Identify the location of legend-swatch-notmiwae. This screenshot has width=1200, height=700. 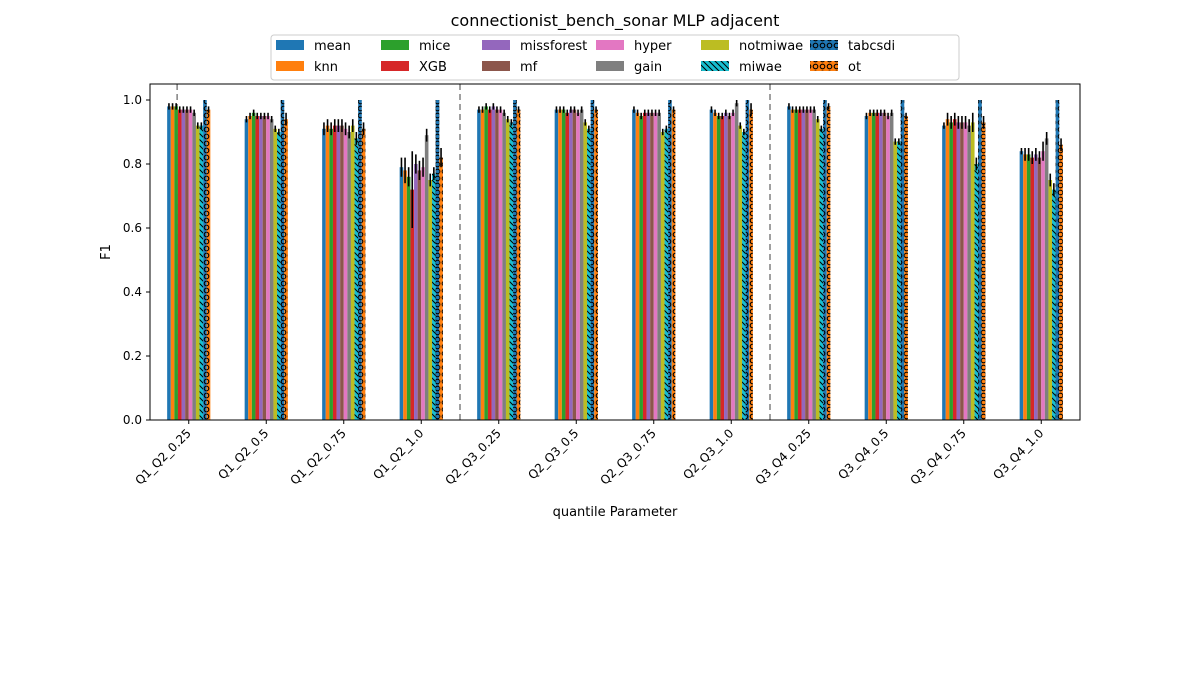
(715, 45).